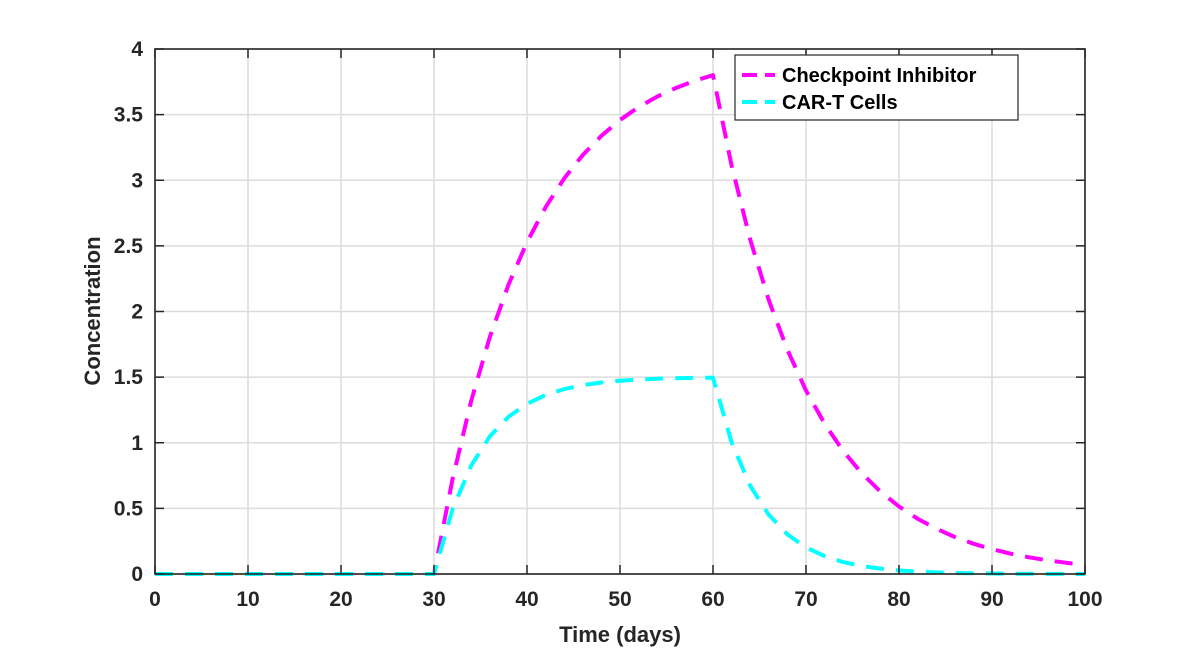 This screenshot has height=650, width=1200. What do you see at coordinates (712, 599) in the screenshot?
I see `x-tick-label: 60` at bounding box center [712, 599].